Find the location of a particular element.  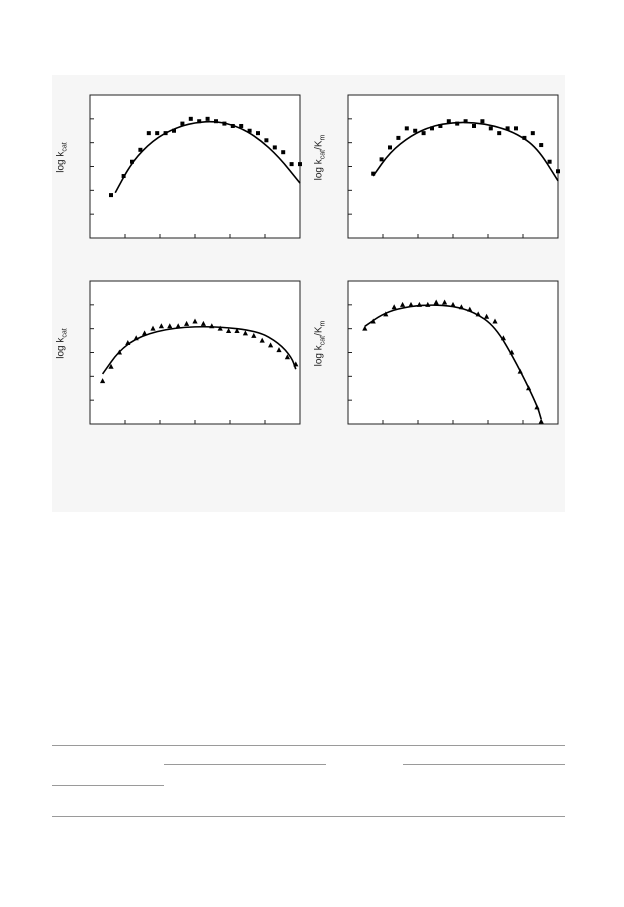

panel-top-left: log kcat is located at coordinates (192, 162).